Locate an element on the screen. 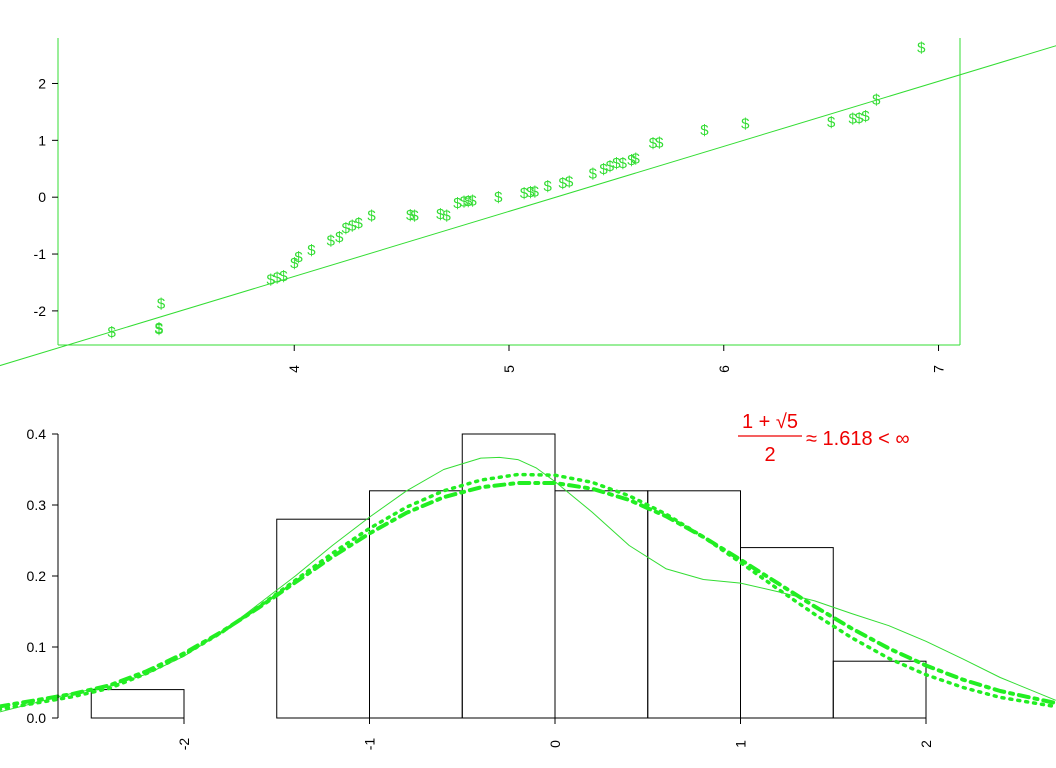 This screenshot has width=1056, height=768. histogram-y-tick-label: 0.3 is located at coordinates (37, 505).